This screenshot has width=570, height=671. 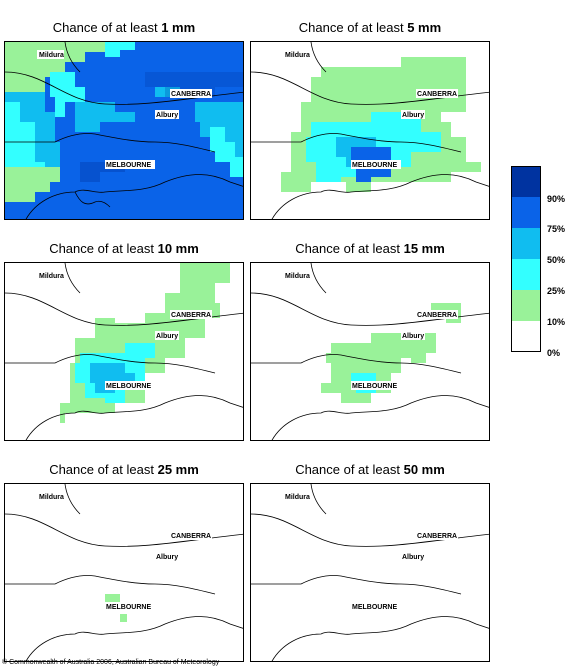 I want to click on legend-label-25: 25%, so click(x=556, y=291).